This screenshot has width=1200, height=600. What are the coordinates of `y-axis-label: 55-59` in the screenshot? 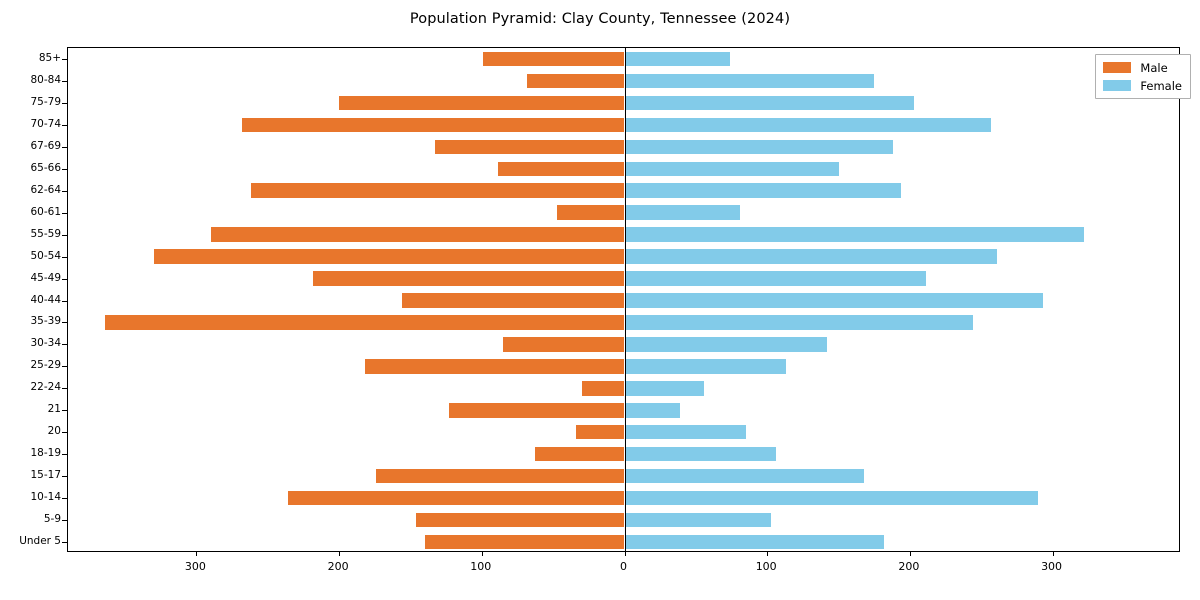 It's located at (45, 233).